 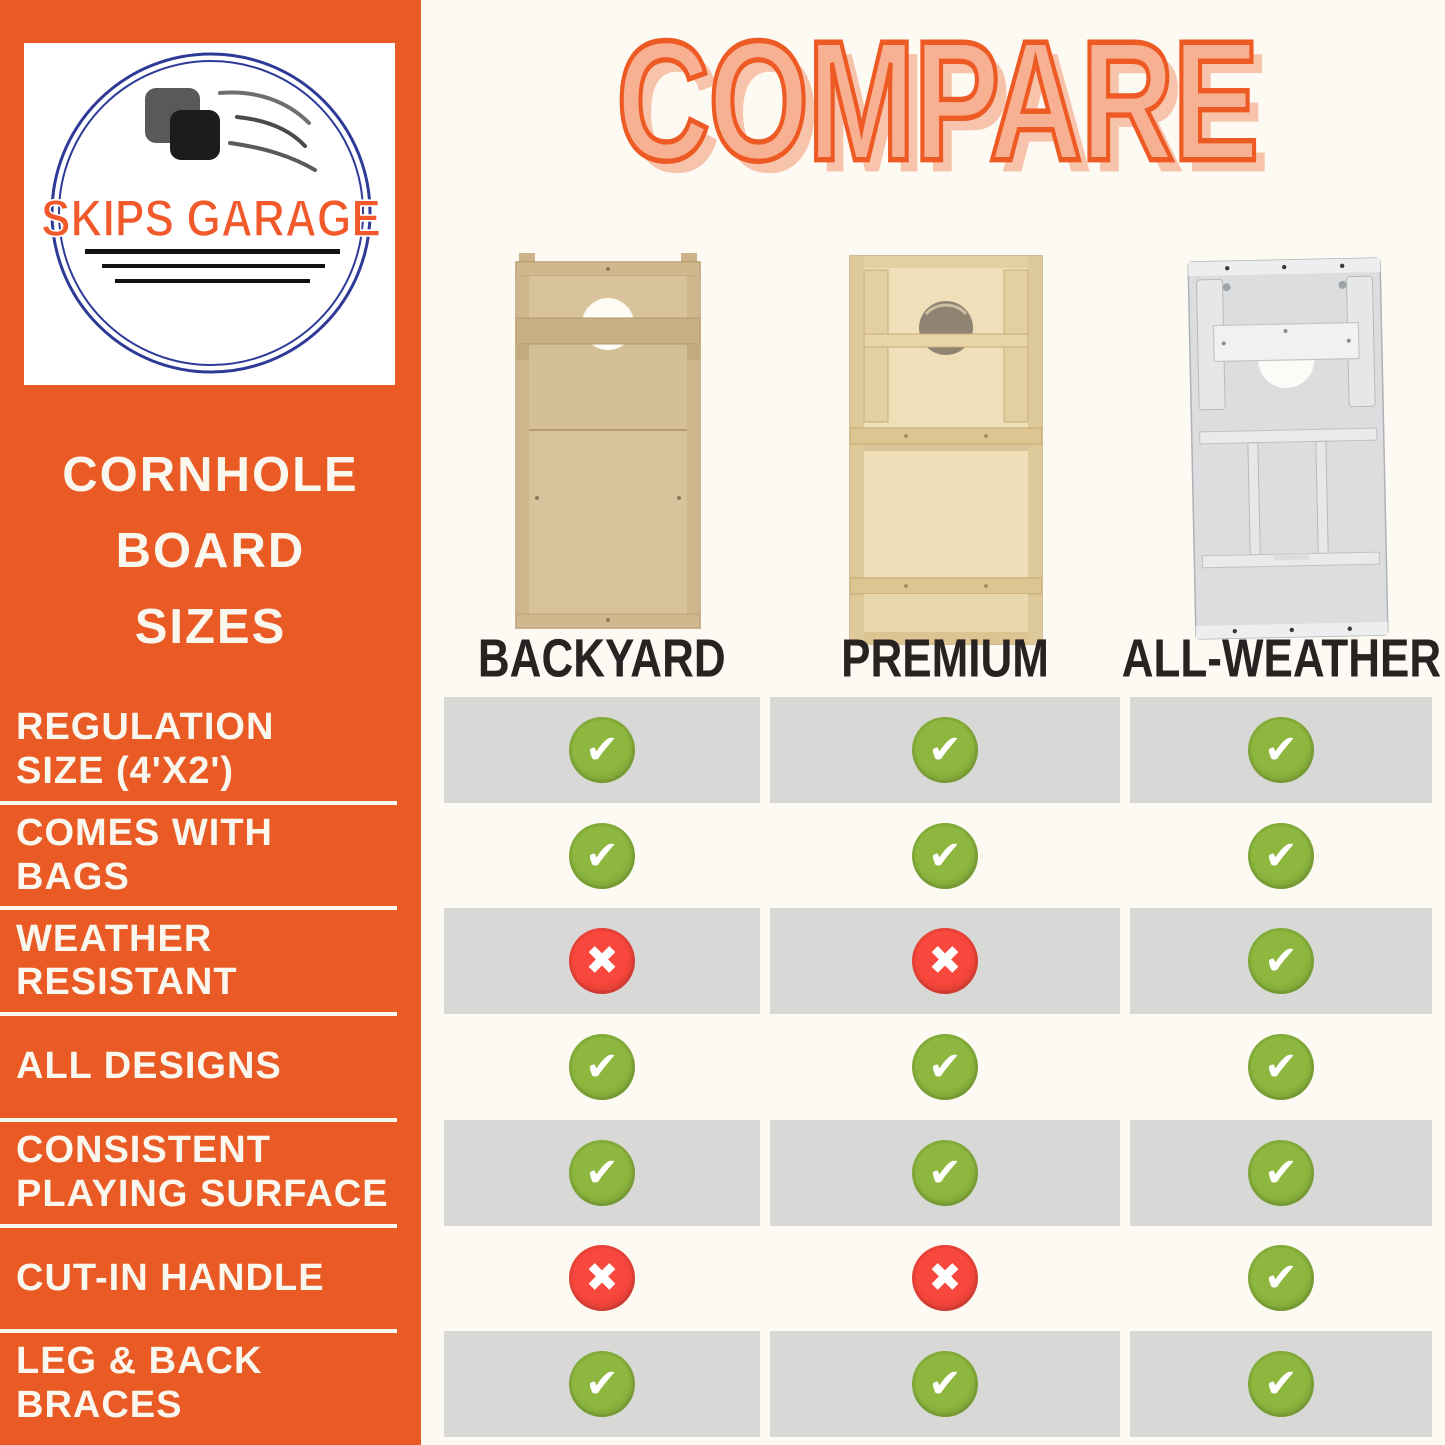 What do you see at coordinates (139, 1383) in the screenshot?
I see `feature-label-text: LEG & BACK BRACES` at bounding box center [139, 1383].